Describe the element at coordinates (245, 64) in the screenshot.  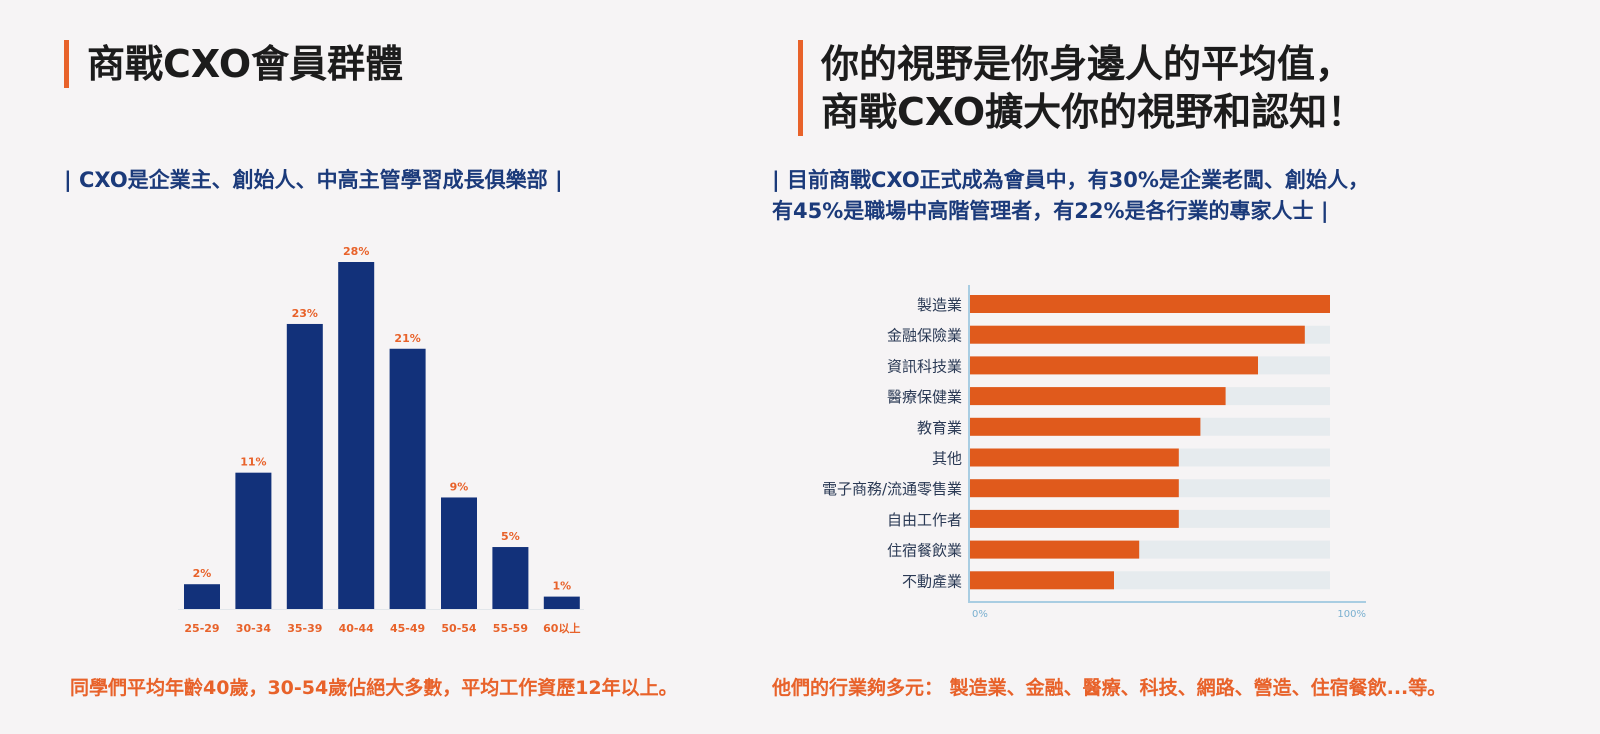
I see `left-title-text: 商戰CXO會員群體` at that location.